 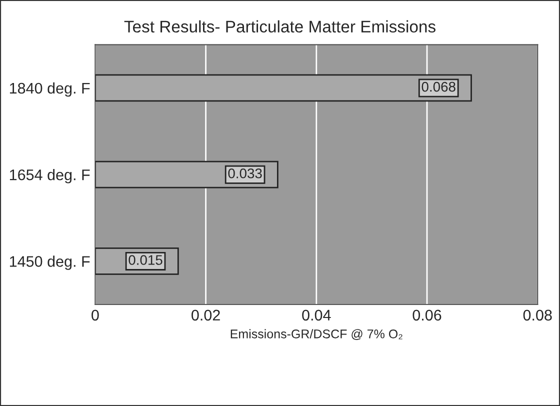 What do you see at coordinates (280, 26) in the screenshot?
I see `chart-title: Test Results- Particulate Matter Emissions` at bounding box center [280, 26].